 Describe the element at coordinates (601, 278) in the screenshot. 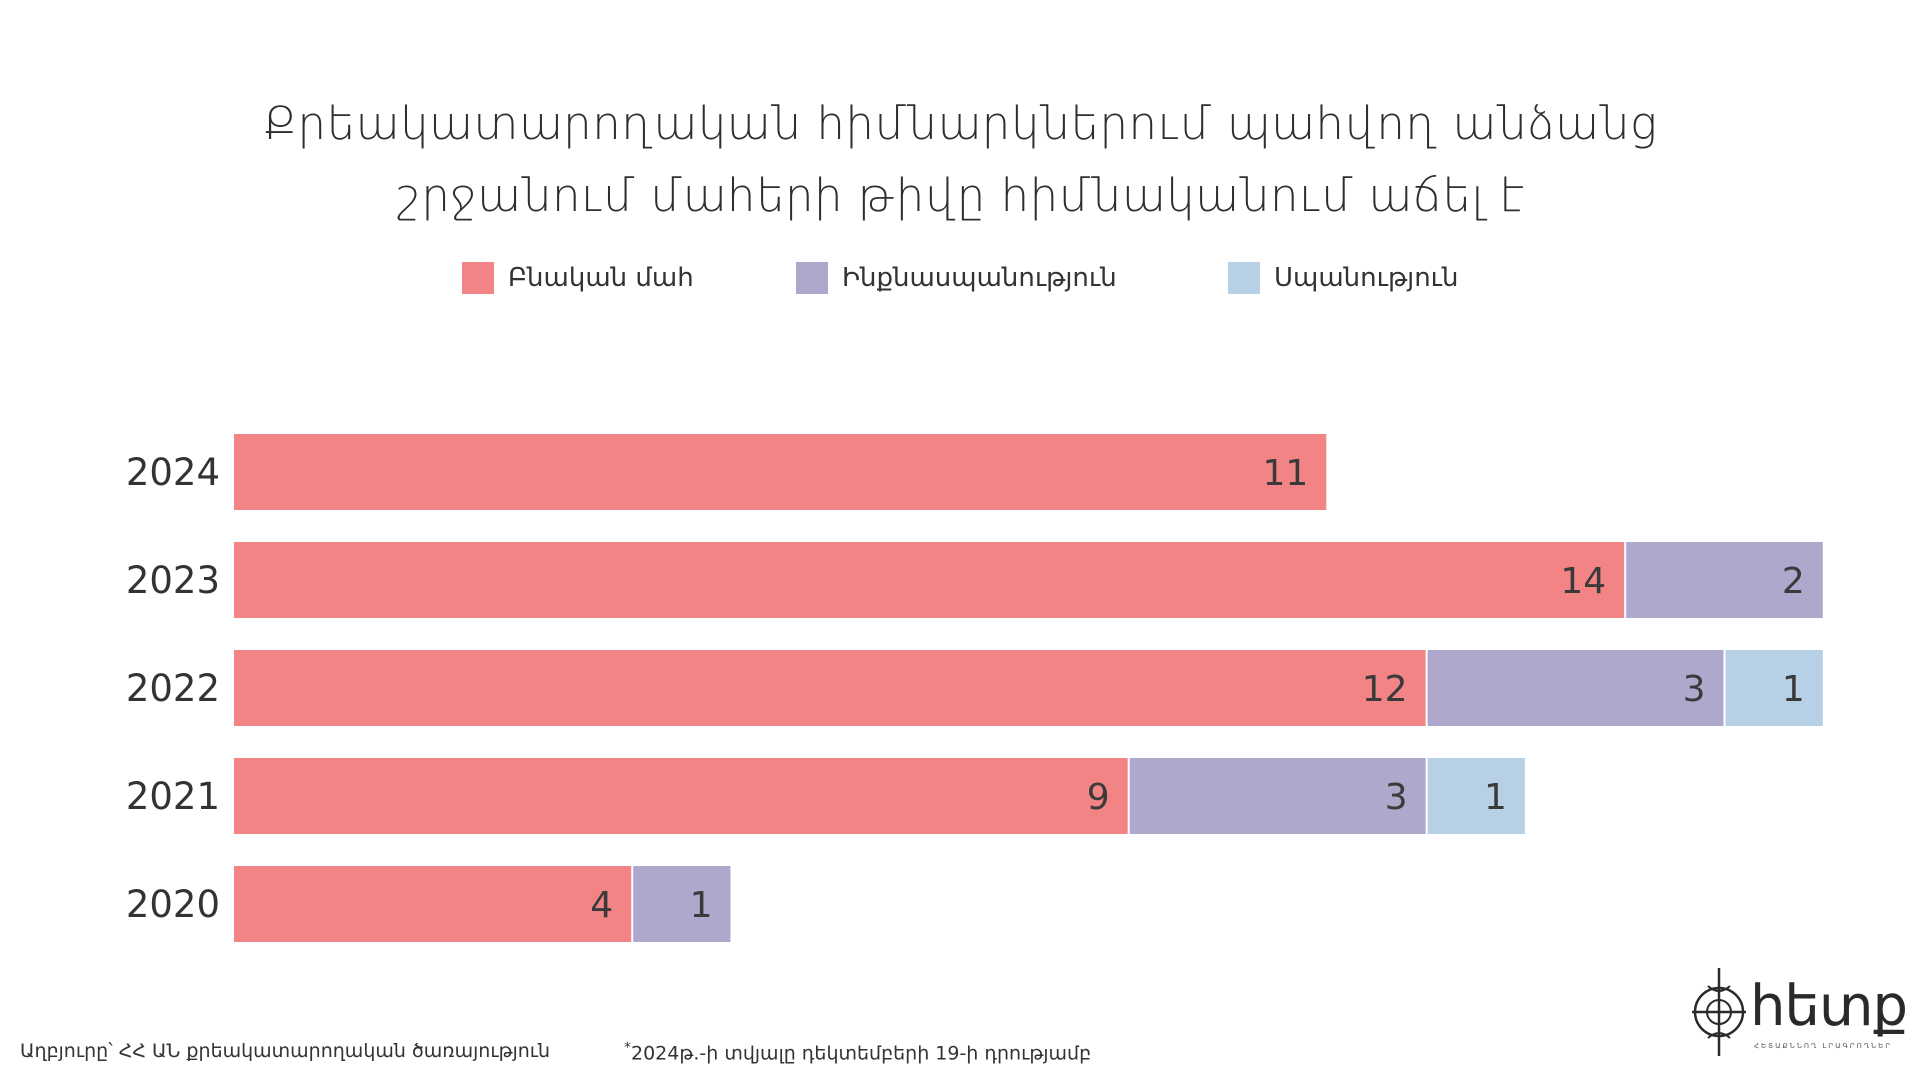

I see `legend-label-natural-death: Բնական մահ` at that location.